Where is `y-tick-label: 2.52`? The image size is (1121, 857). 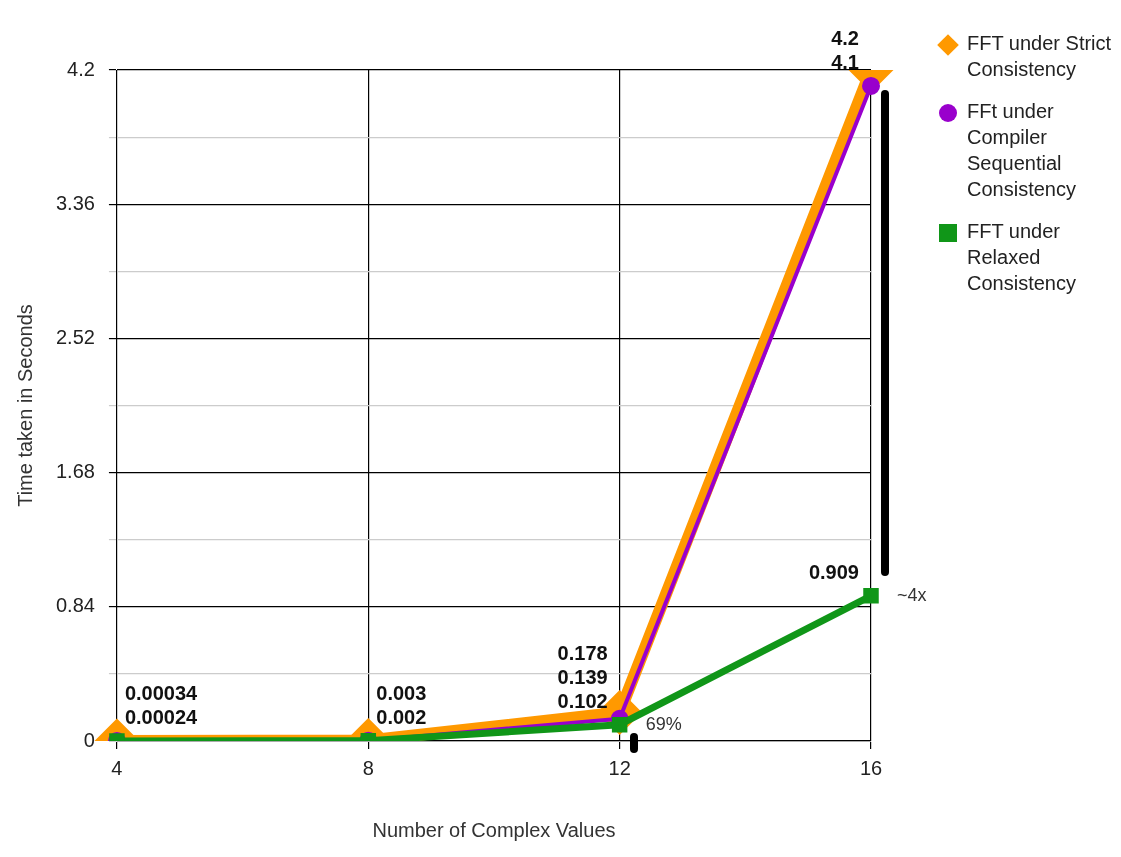 y-tick-label: 2.52 is located at coordinates (75, 336).